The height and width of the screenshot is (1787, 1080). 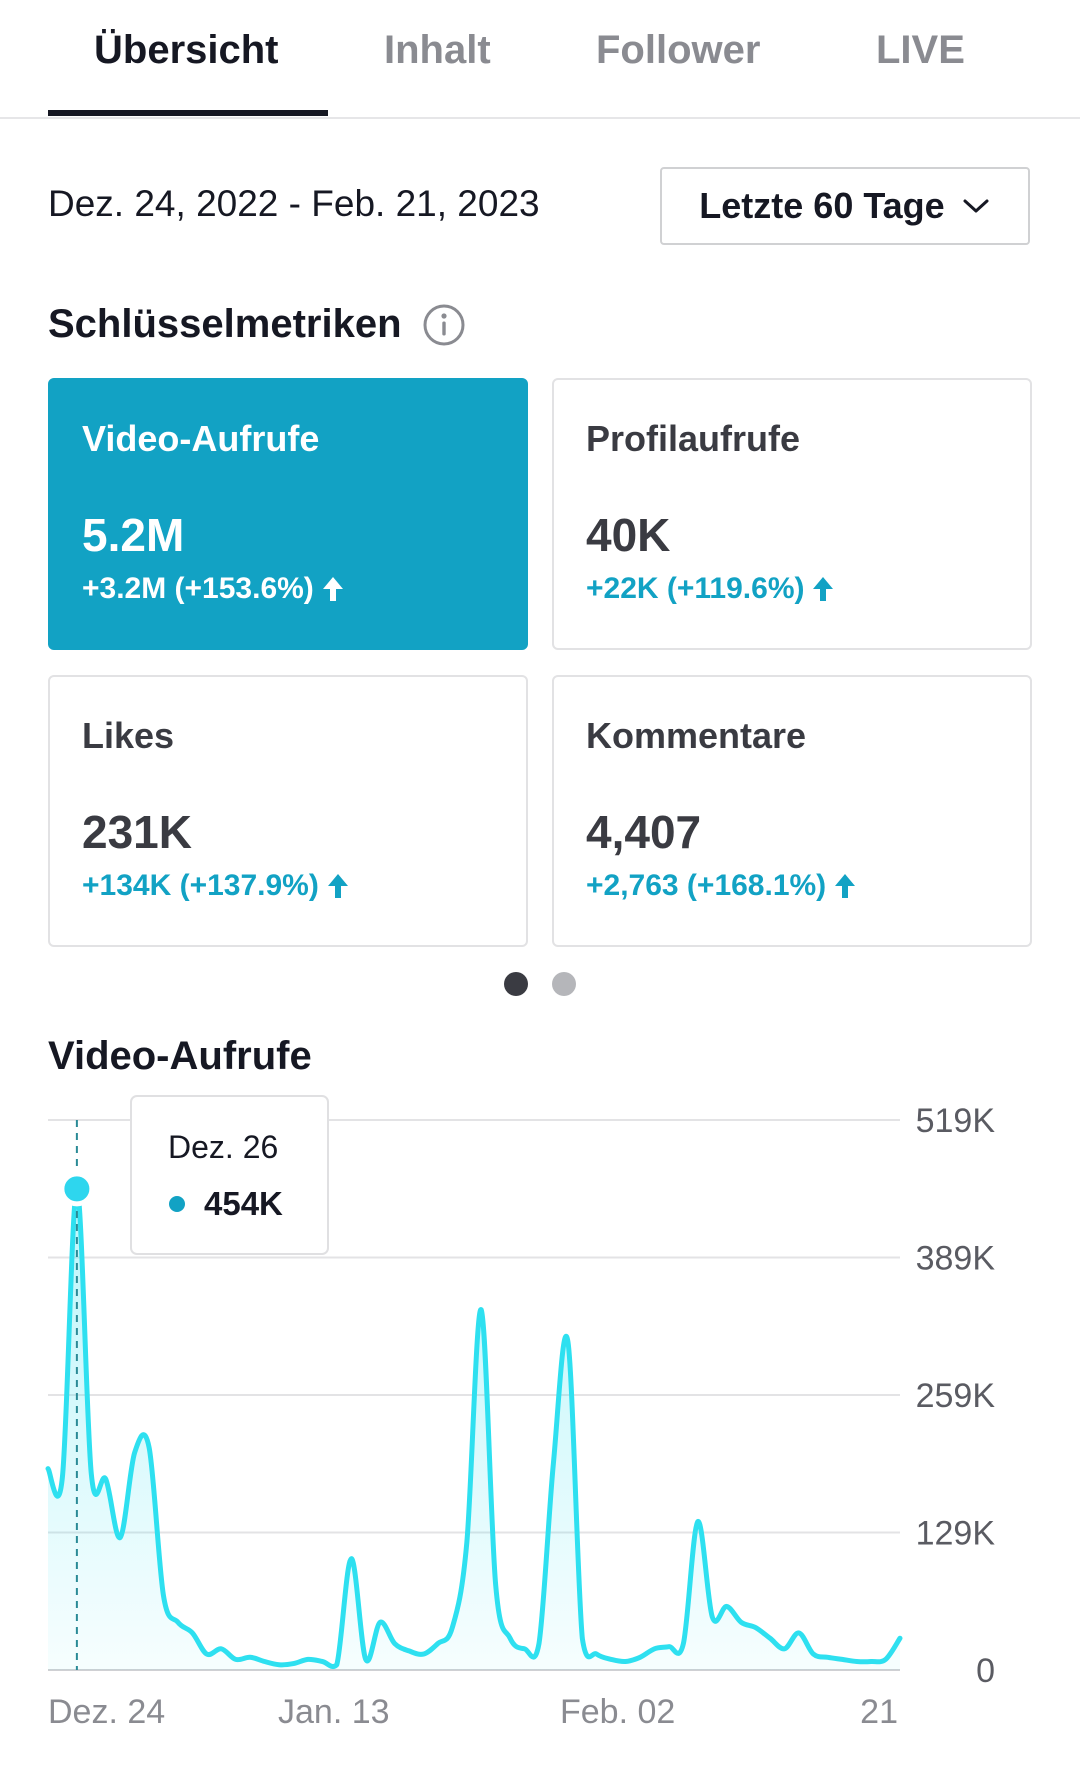 What do you see at coordinates (822, 205) in the screenshot?
I see `date-range-dropdown-label: Letzte 60 Tage` at bounding box center [822, 205].